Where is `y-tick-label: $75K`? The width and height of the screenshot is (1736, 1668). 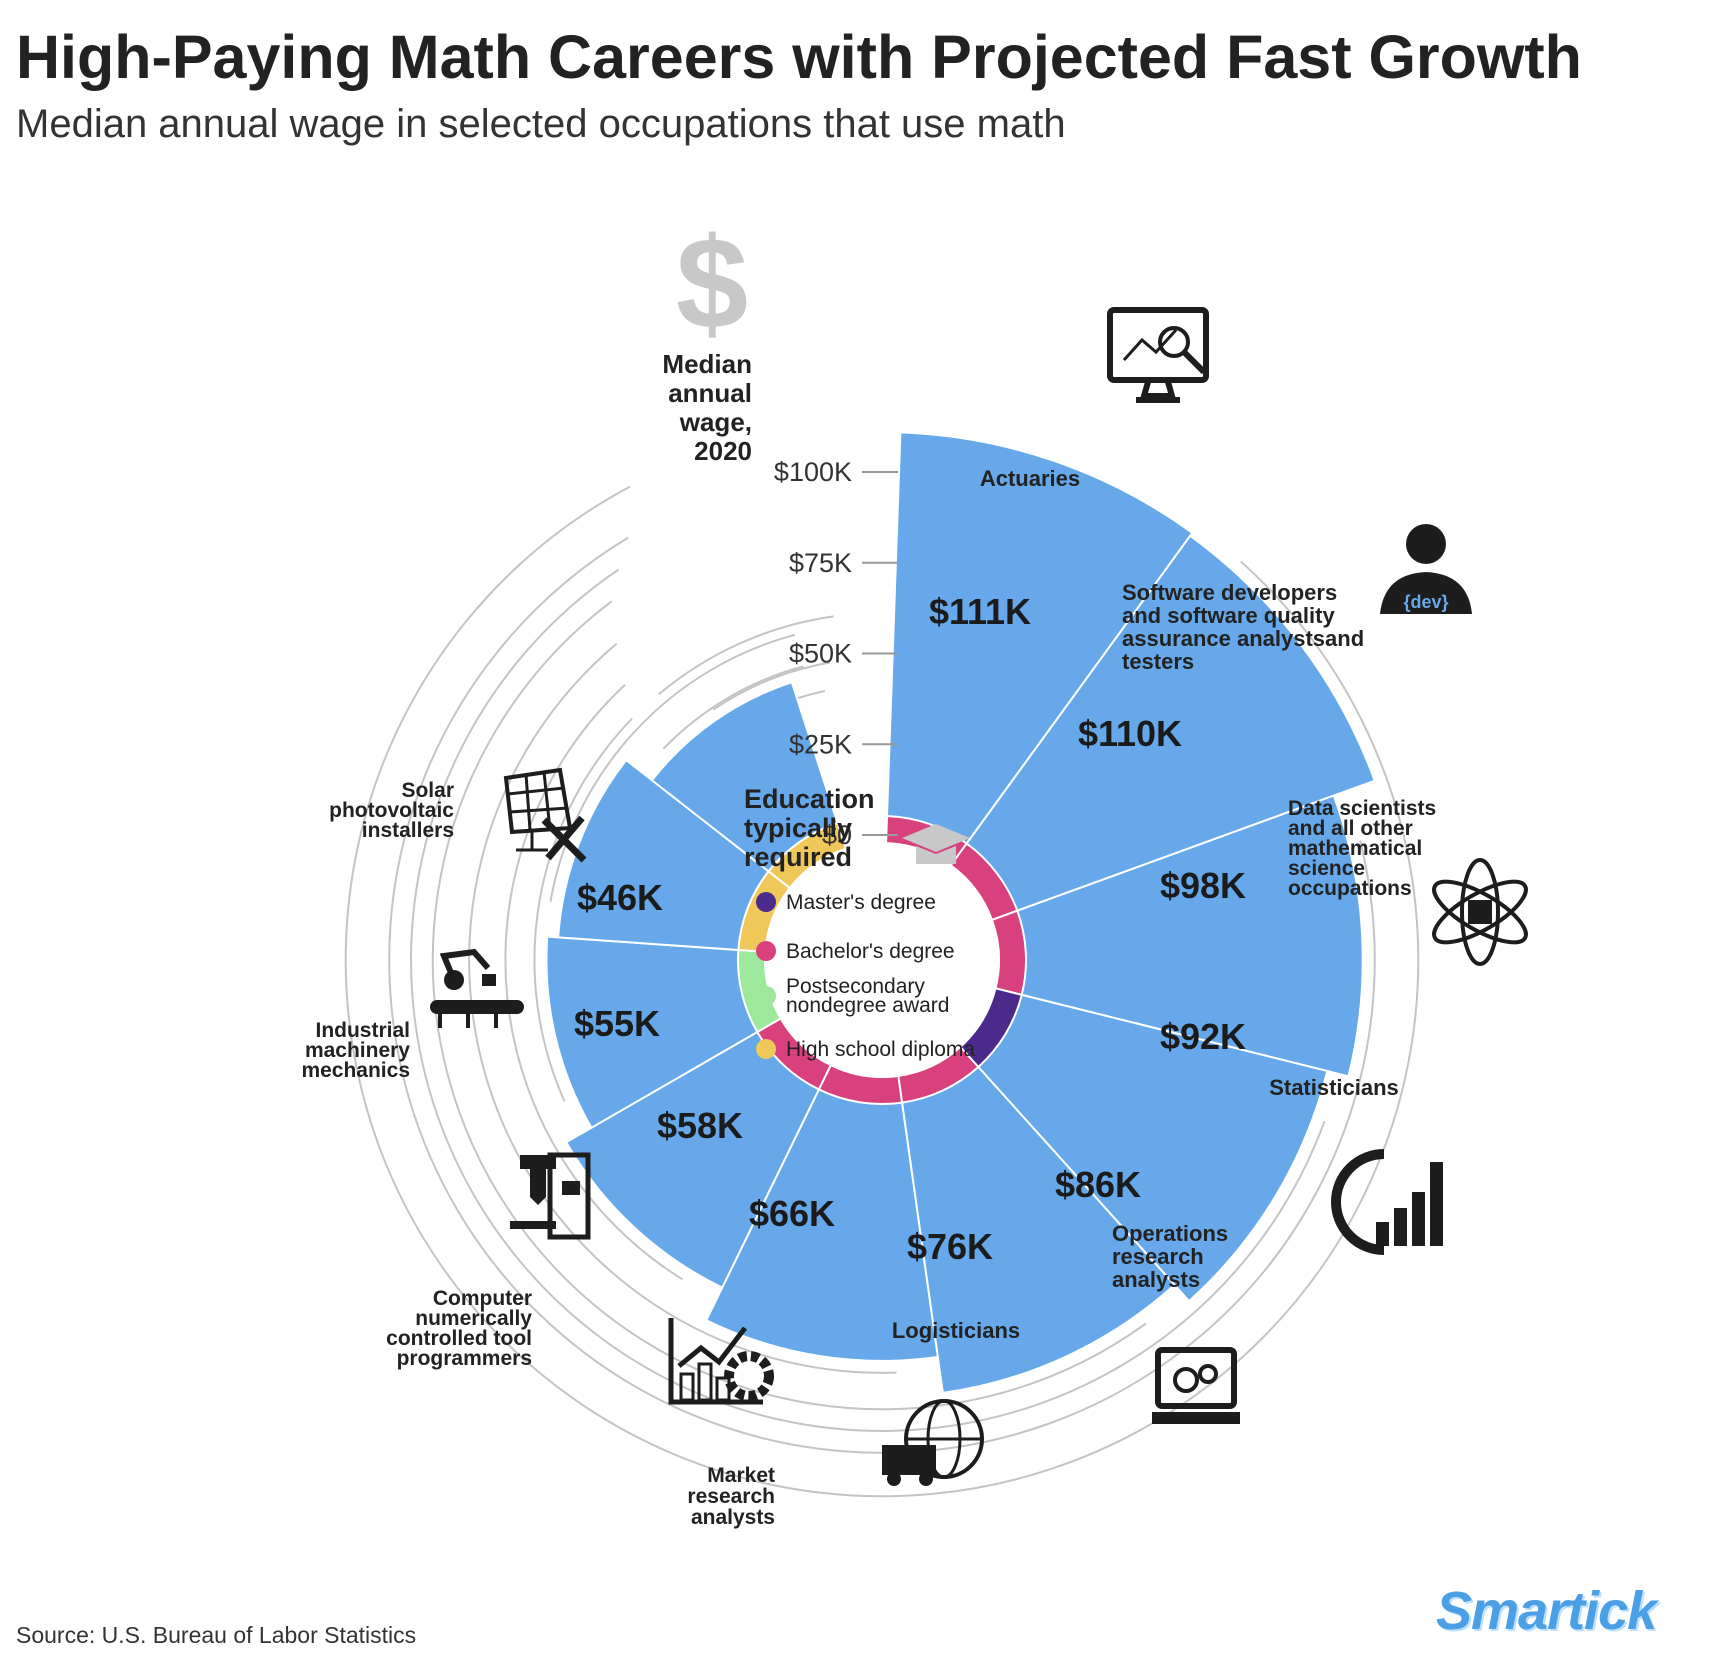
y-tick-label: $75K is located at coordinates (820, 563).